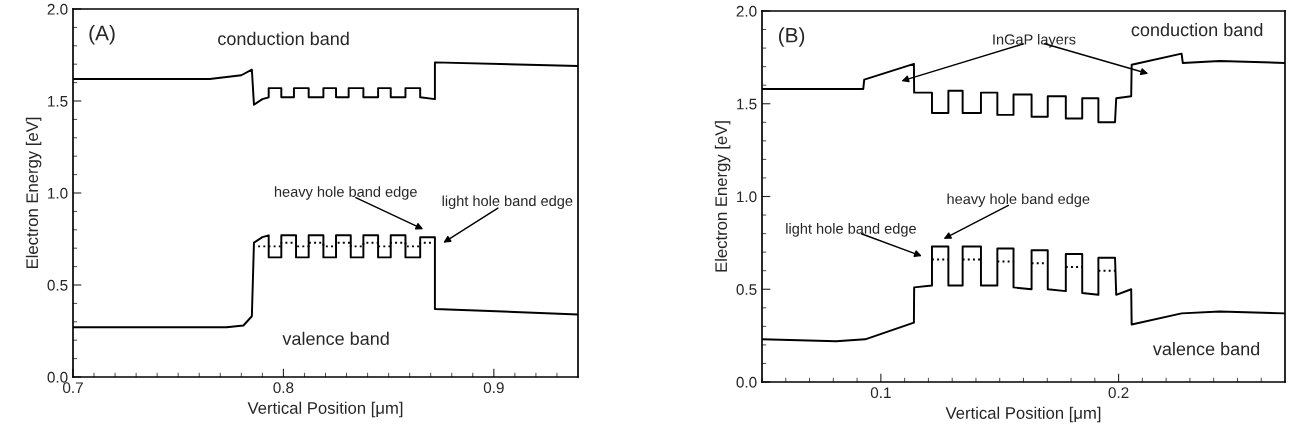 This screenshot has height=445, width=1289. What do you see at coordinates (493, 388) in the screenshot?
I see `x-tick-label: 0.9` at bounding box center [493, 388].